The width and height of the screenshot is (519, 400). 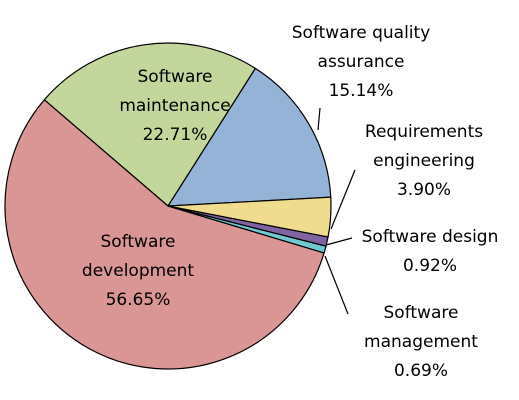 I want to click on leader-lines, so click(x=336, y=211).